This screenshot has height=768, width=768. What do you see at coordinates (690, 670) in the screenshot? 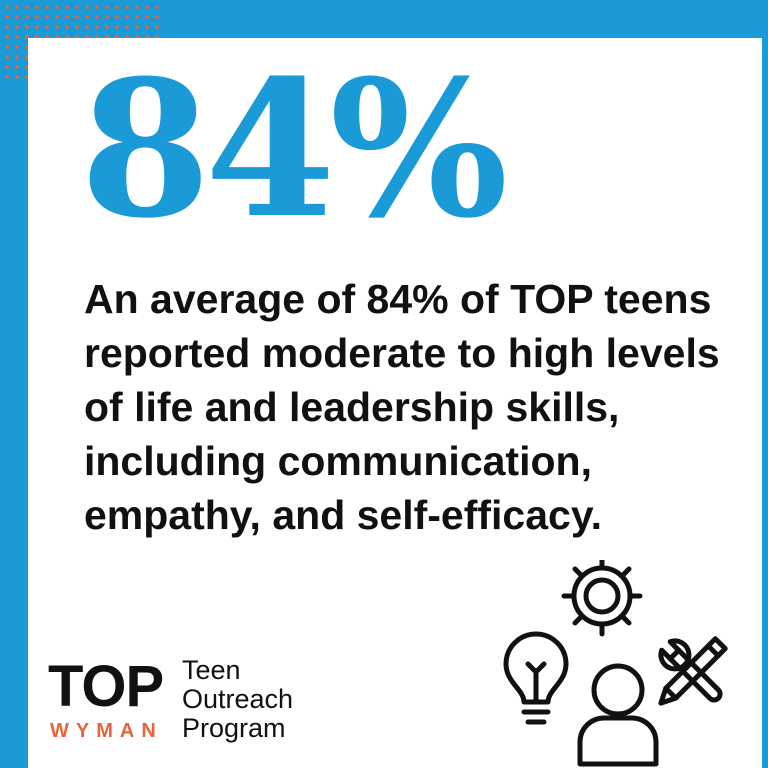
I see `wrench-icon` at bounding box center [690, 670].